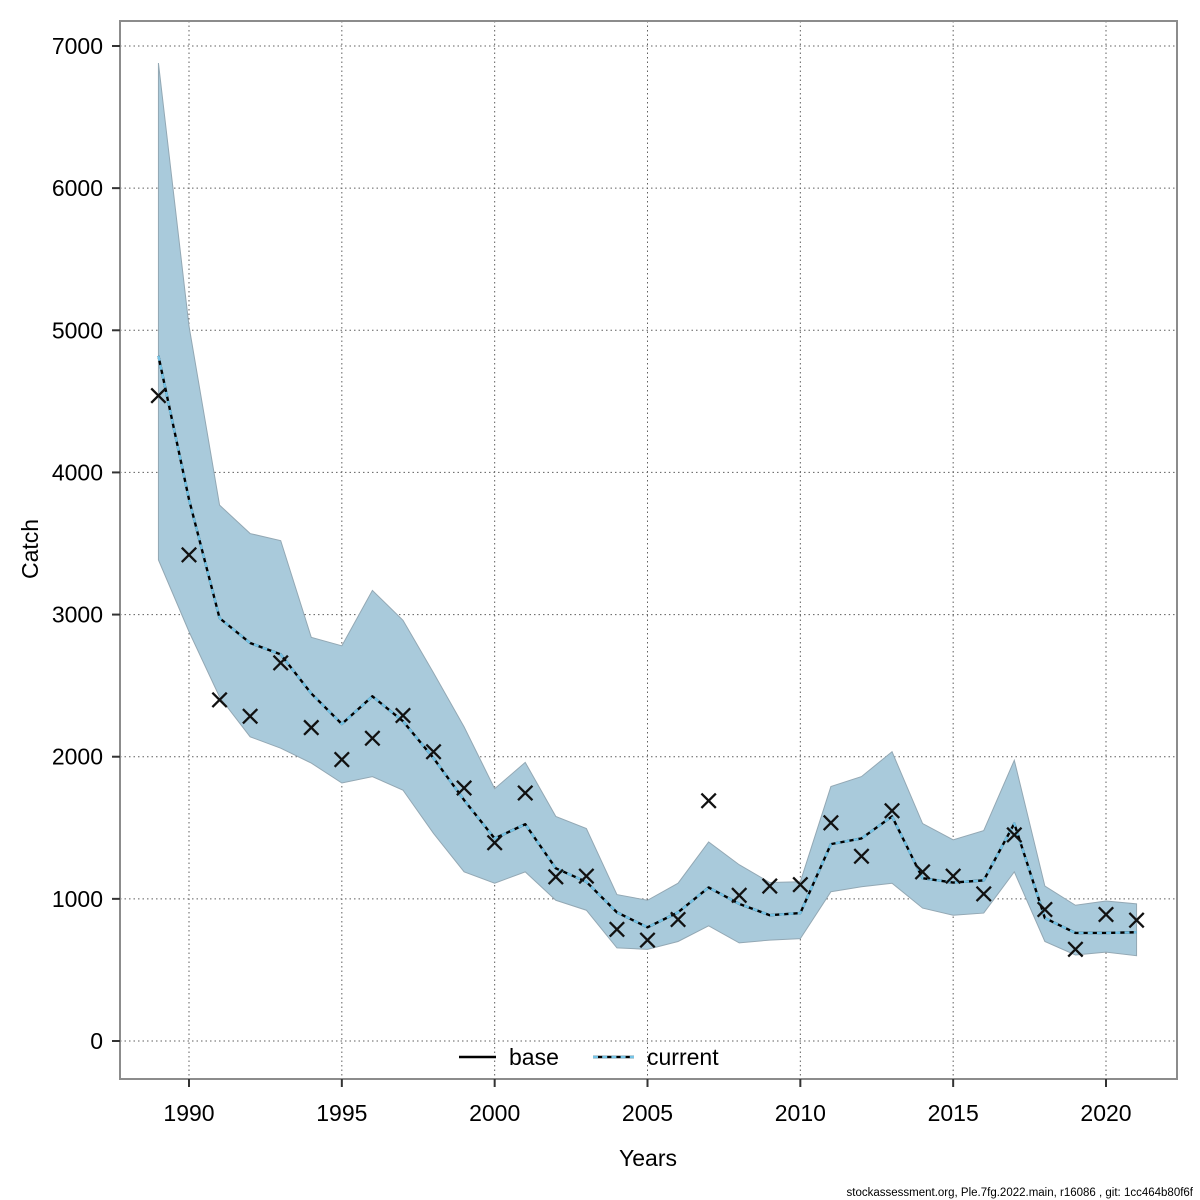 The width and height of the screenshot is (1200, 1200). Describe the element at coordinates (77, 899) in the screenshot. I see `y-tick-label: 1000` at that location.